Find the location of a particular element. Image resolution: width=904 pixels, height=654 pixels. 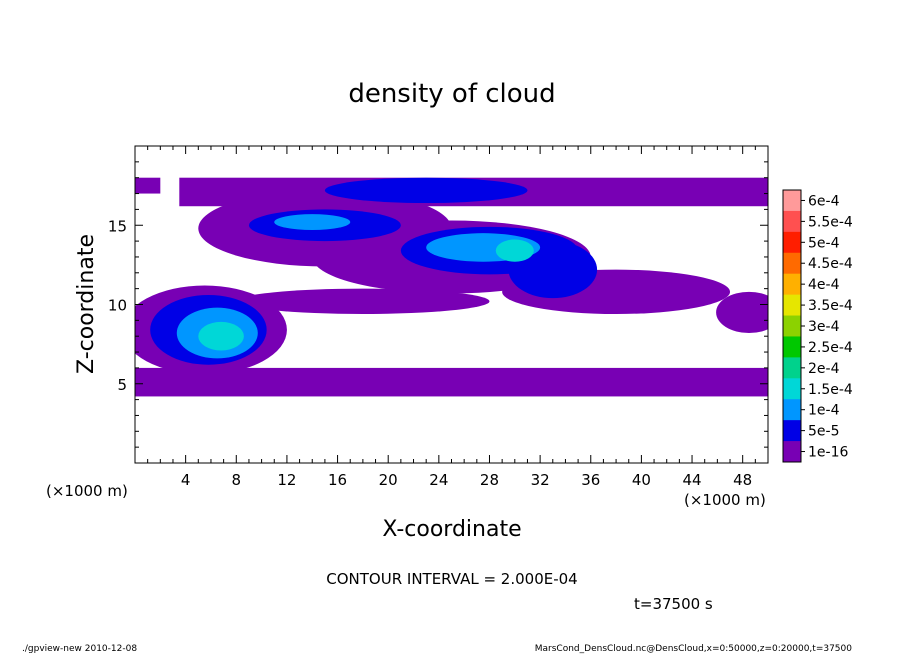

colorbar-label: 4.5e-4 is located at coordinates (830, 264).